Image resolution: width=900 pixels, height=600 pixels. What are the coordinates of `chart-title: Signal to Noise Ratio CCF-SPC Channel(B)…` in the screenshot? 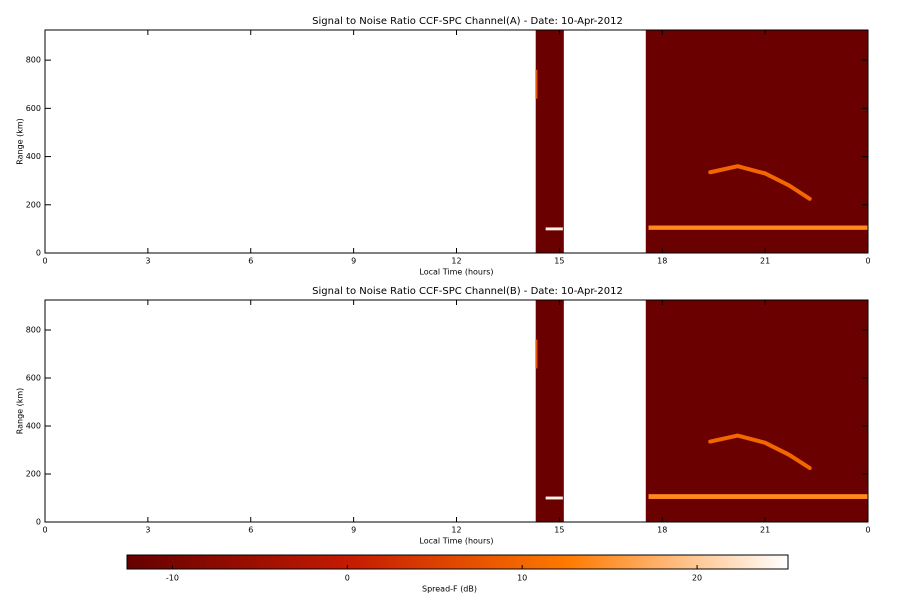 It's located at (467, 291).